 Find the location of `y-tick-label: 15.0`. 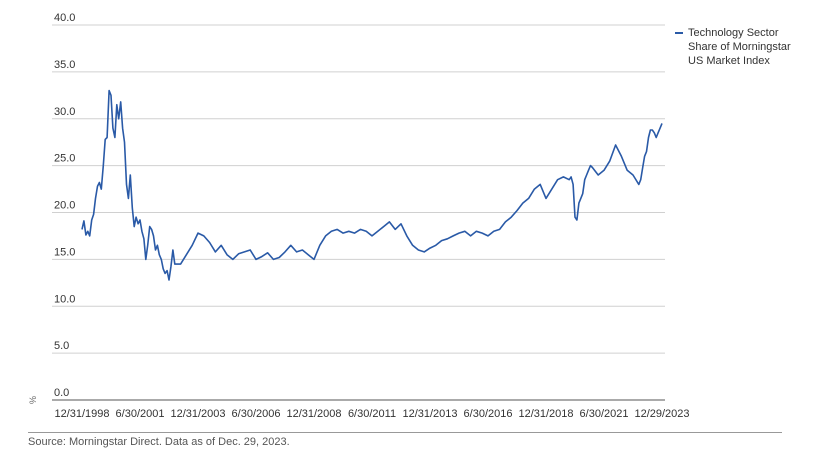

y-tick-label: 15.0 is located at coordinates (64, 252).